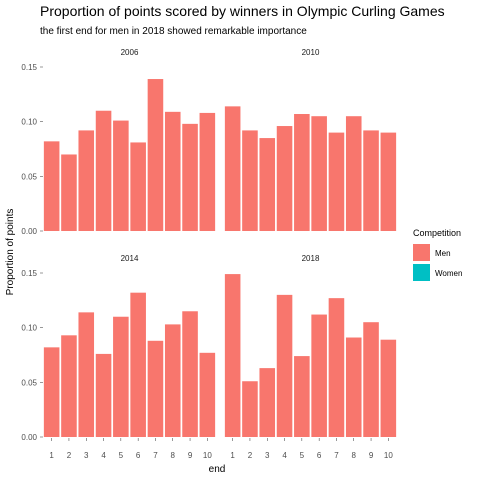 Image resolution: width=480 pixels, height=480 pixels. What do you see at coordinates (443, 253) in the screenshot?
I see `legend-label: Men` at bounding box center [443, 253].